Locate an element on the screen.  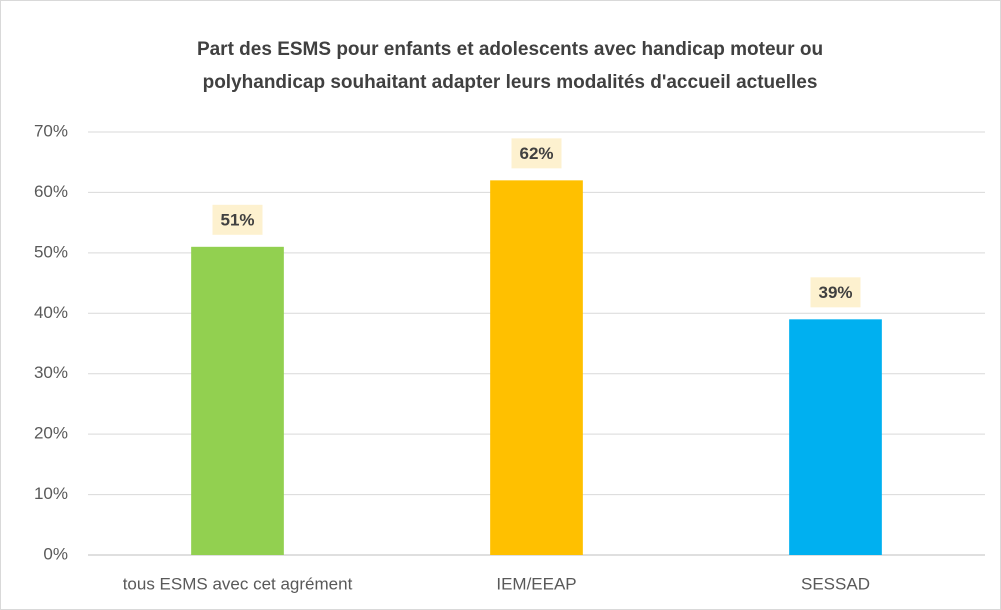
x-tick-label: SESSAD is located at coordinates (835, 583).